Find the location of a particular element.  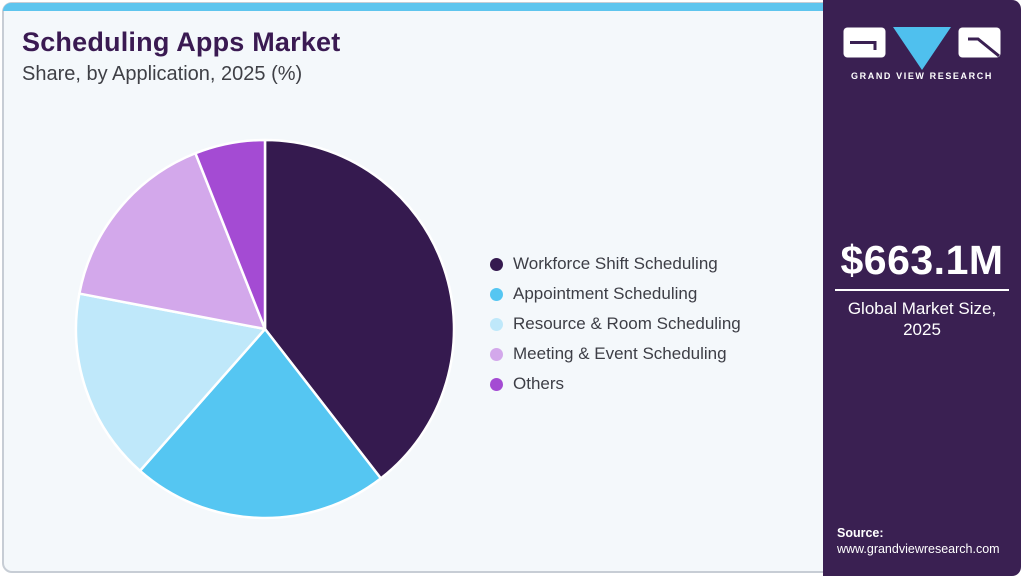

legend-label: Others is located at coordinates (539, 383).